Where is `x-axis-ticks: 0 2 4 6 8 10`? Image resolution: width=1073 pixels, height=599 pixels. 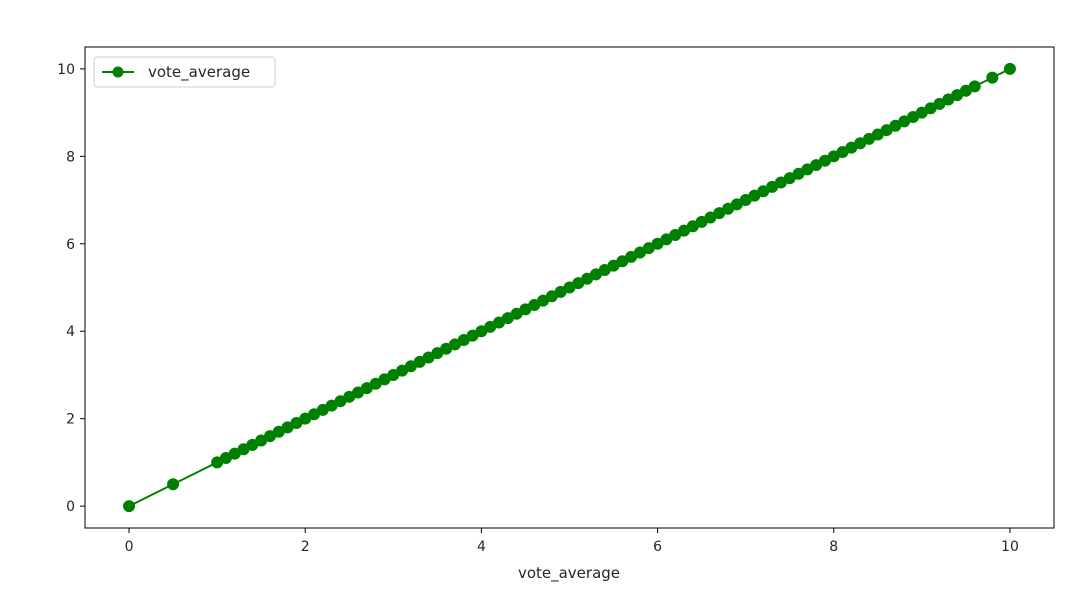 x-axis-ticks: 0 2 4 6 8 10 is located at coordinates (572, 541).